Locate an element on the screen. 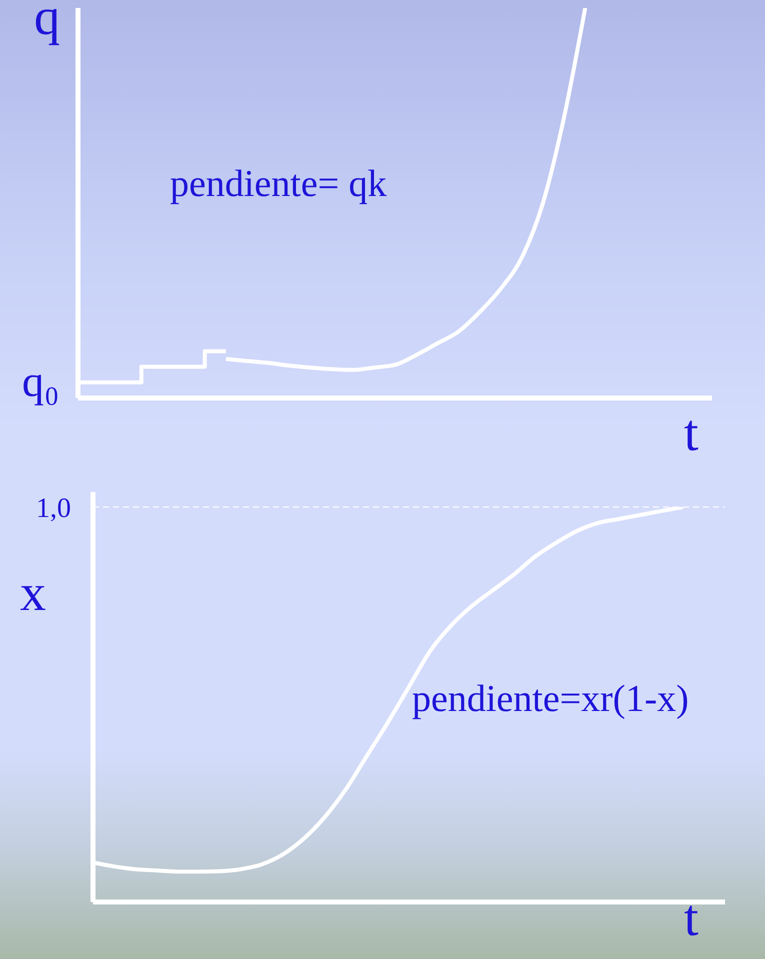 This screenshot has width=765, height=959. text: q₀ is located at coordinates (41, 381).